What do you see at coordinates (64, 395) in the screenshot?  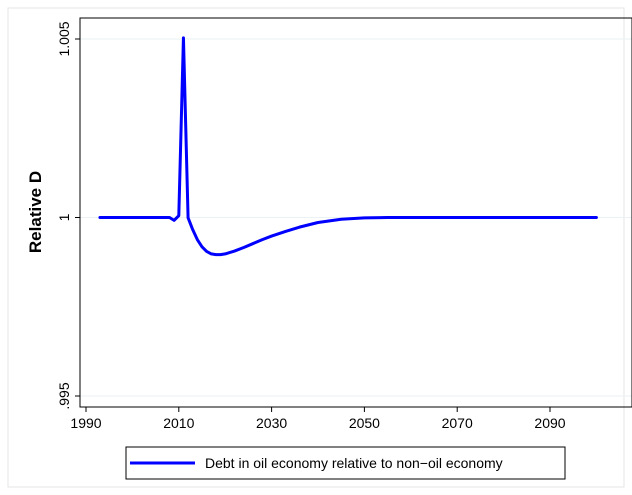 I see `y-tick-label: .995` at bounding box center [64, 395].